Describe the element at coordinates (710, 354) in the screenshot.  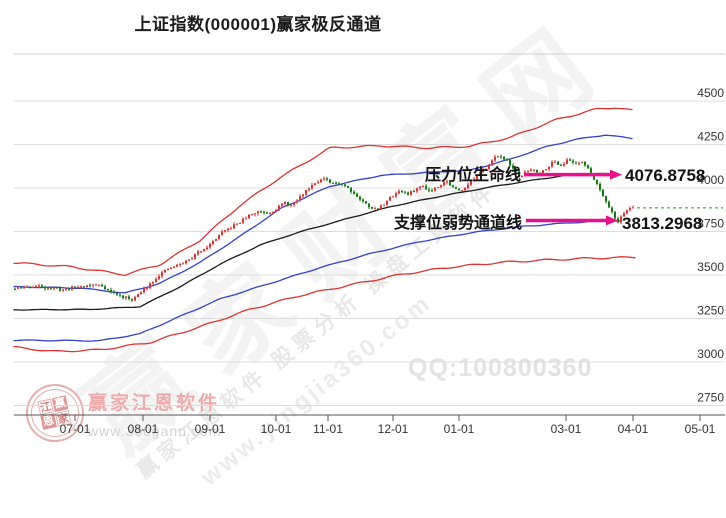
I see `y-tick-label: 3000` at that location.